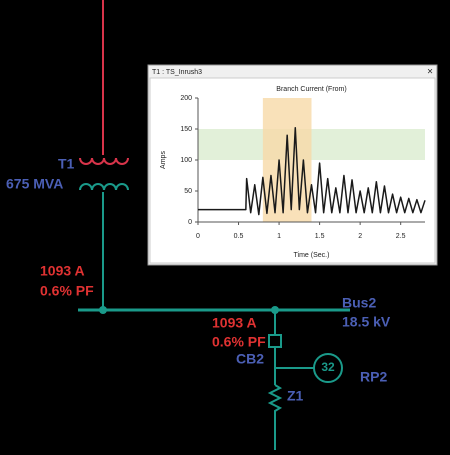 Image resolution: width=450 pixels, height=455 pixels. Describe the element at coordinates (360, 236) in the screenshot. I see `x-tick-label: 2` at that location.